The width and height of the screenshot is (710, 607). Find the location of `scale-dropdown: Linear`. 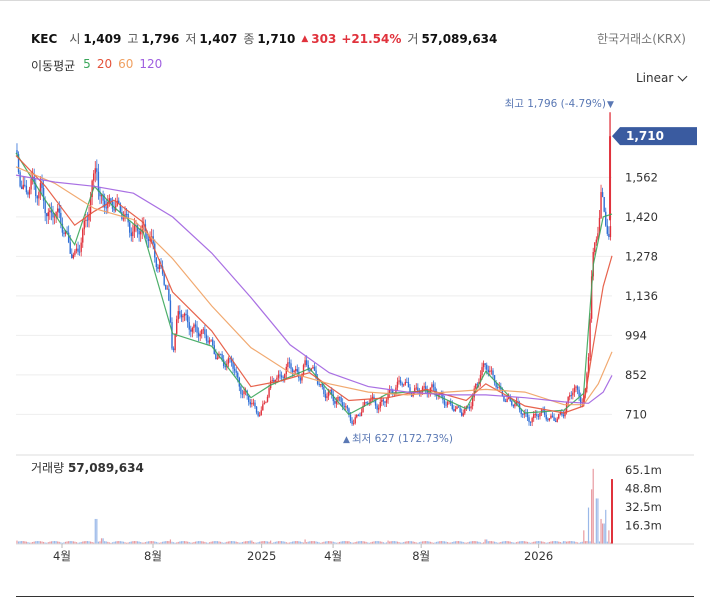

scale-dropdown: Linear is located at coordinates (662, 78).